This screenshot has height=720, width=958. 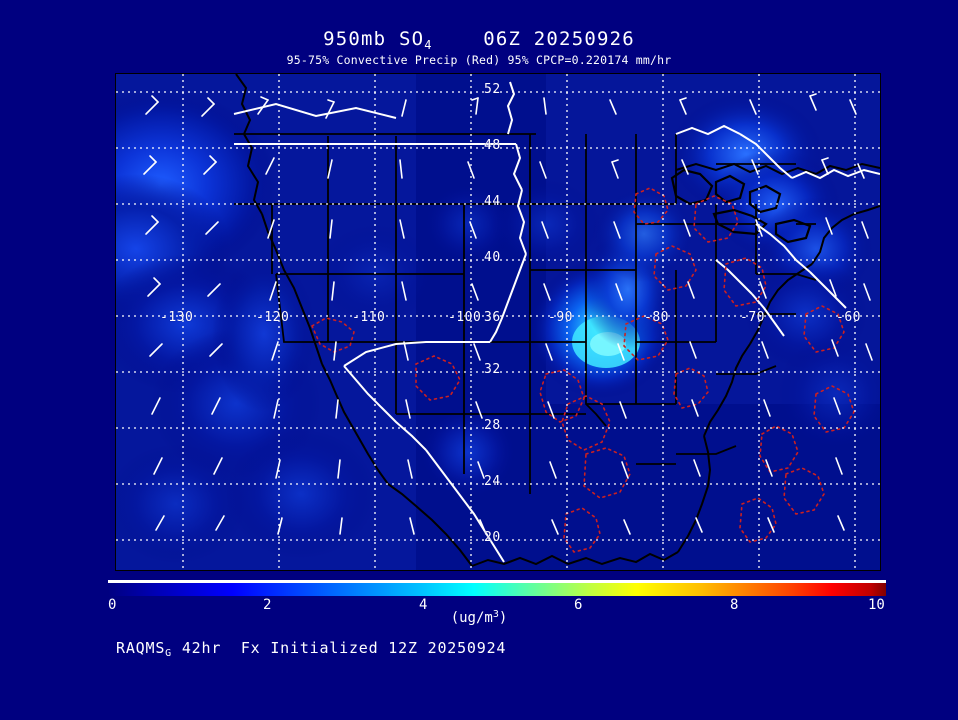 I want to click on lat-label-52: 52, so click(x=492, y=89).